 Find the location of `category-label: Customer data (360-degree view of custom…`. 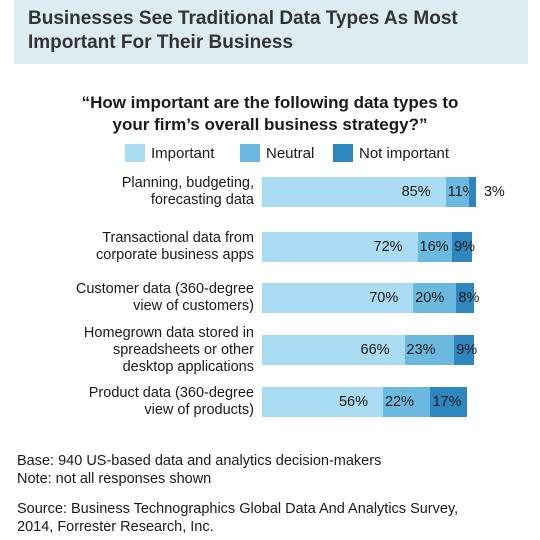

category-label: Customer data (360-degree view of custom… is located at coordinates (164, 297).